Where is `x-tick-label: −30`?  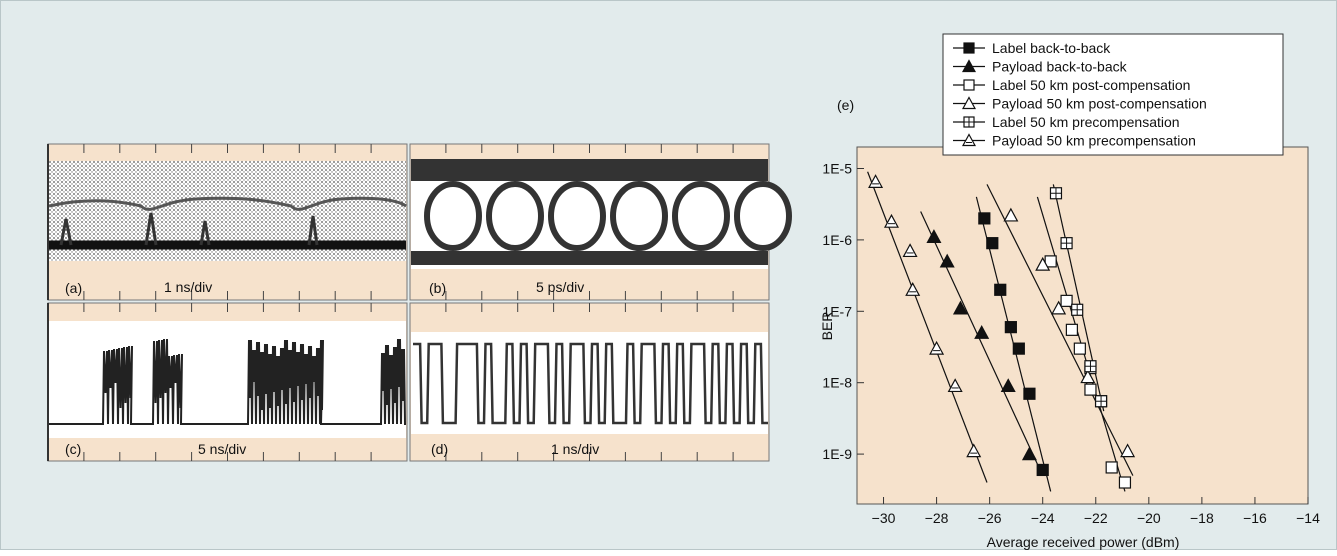
x-tick-label: −30 is located at coordinates (884, 518).